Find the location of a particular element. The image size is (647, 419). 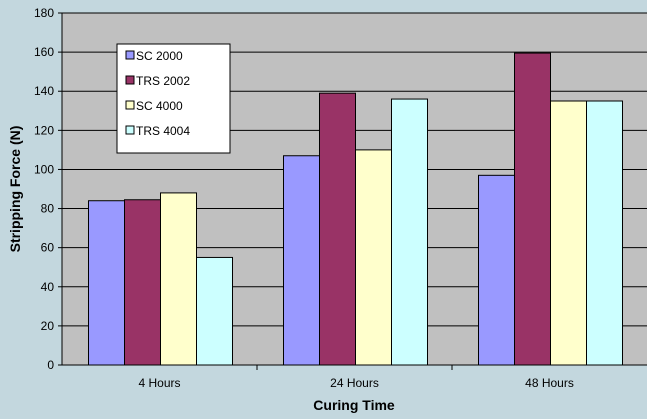

x-tick-label: 24 Hours is located at coordinates (354, 383).